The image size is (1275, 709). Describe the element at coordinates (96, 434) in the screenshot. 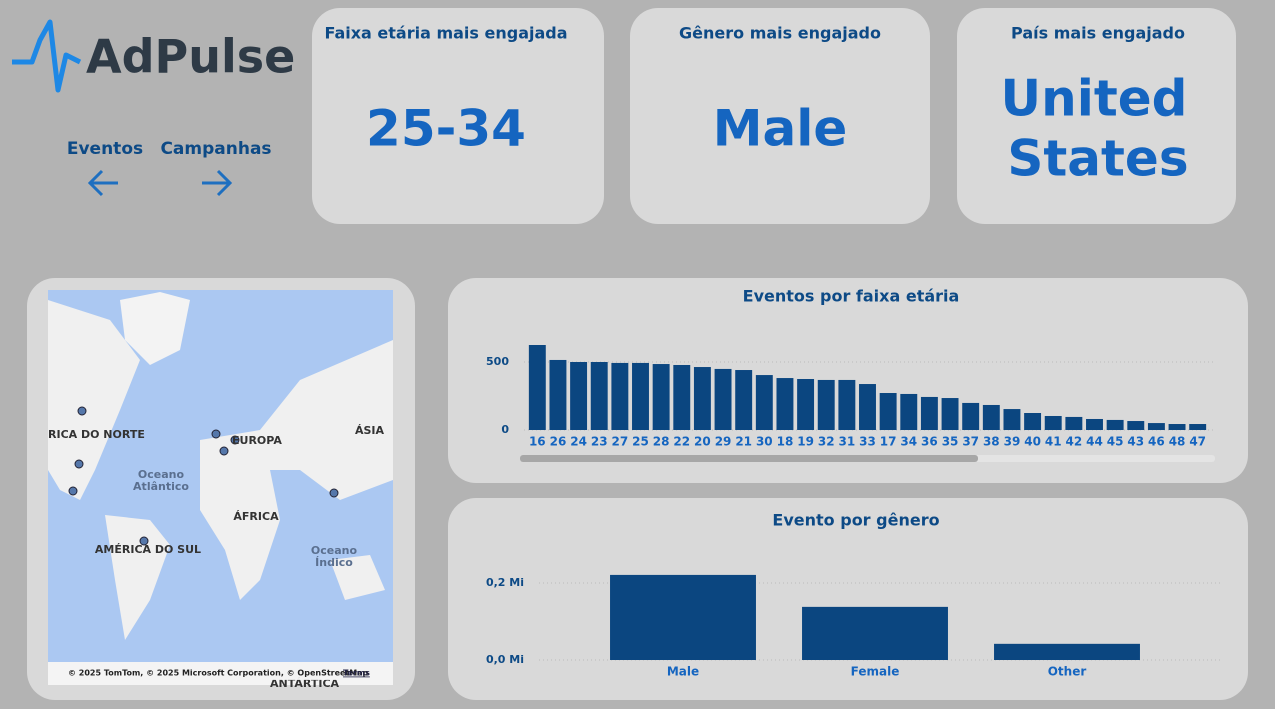

I see `map-label: RICA DO NORTE` at that location.